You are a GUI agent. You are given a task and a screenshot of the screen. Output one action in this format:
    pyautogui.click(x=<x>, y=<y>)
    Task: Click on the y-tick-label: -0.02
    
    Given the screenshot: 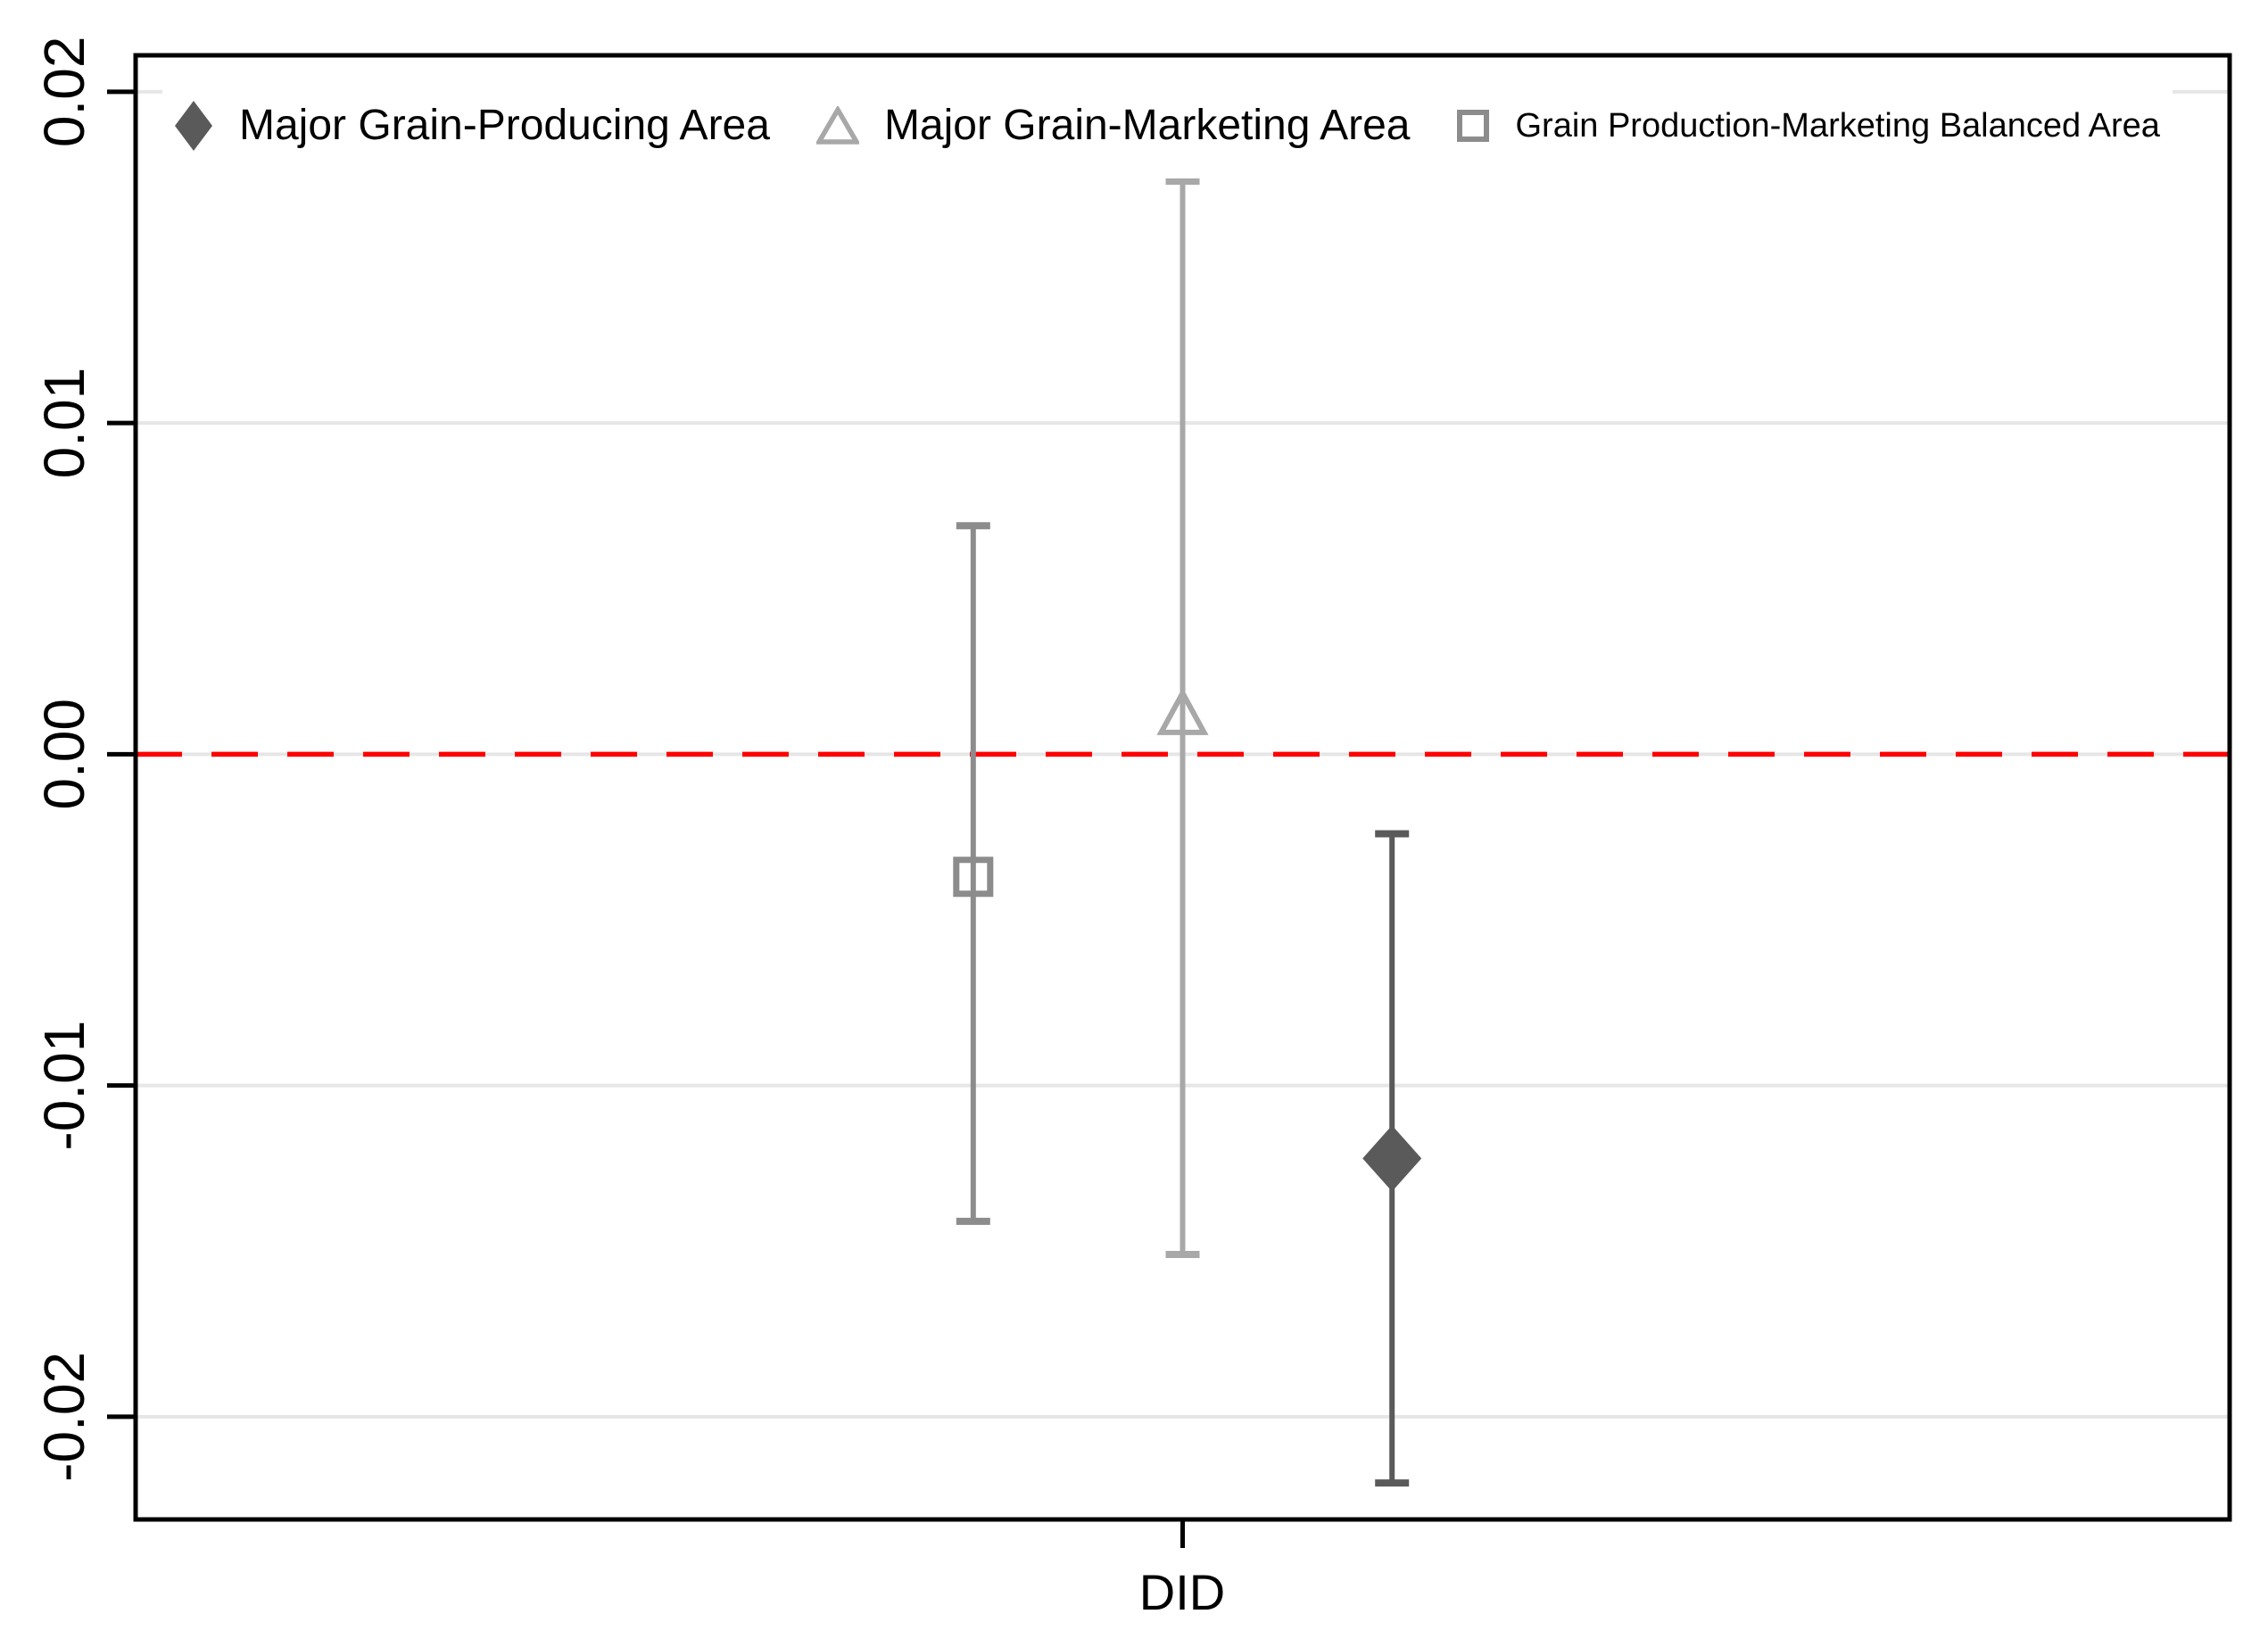 What is the action you would take?
    pyautogui.click(x=64, y=1417)
    